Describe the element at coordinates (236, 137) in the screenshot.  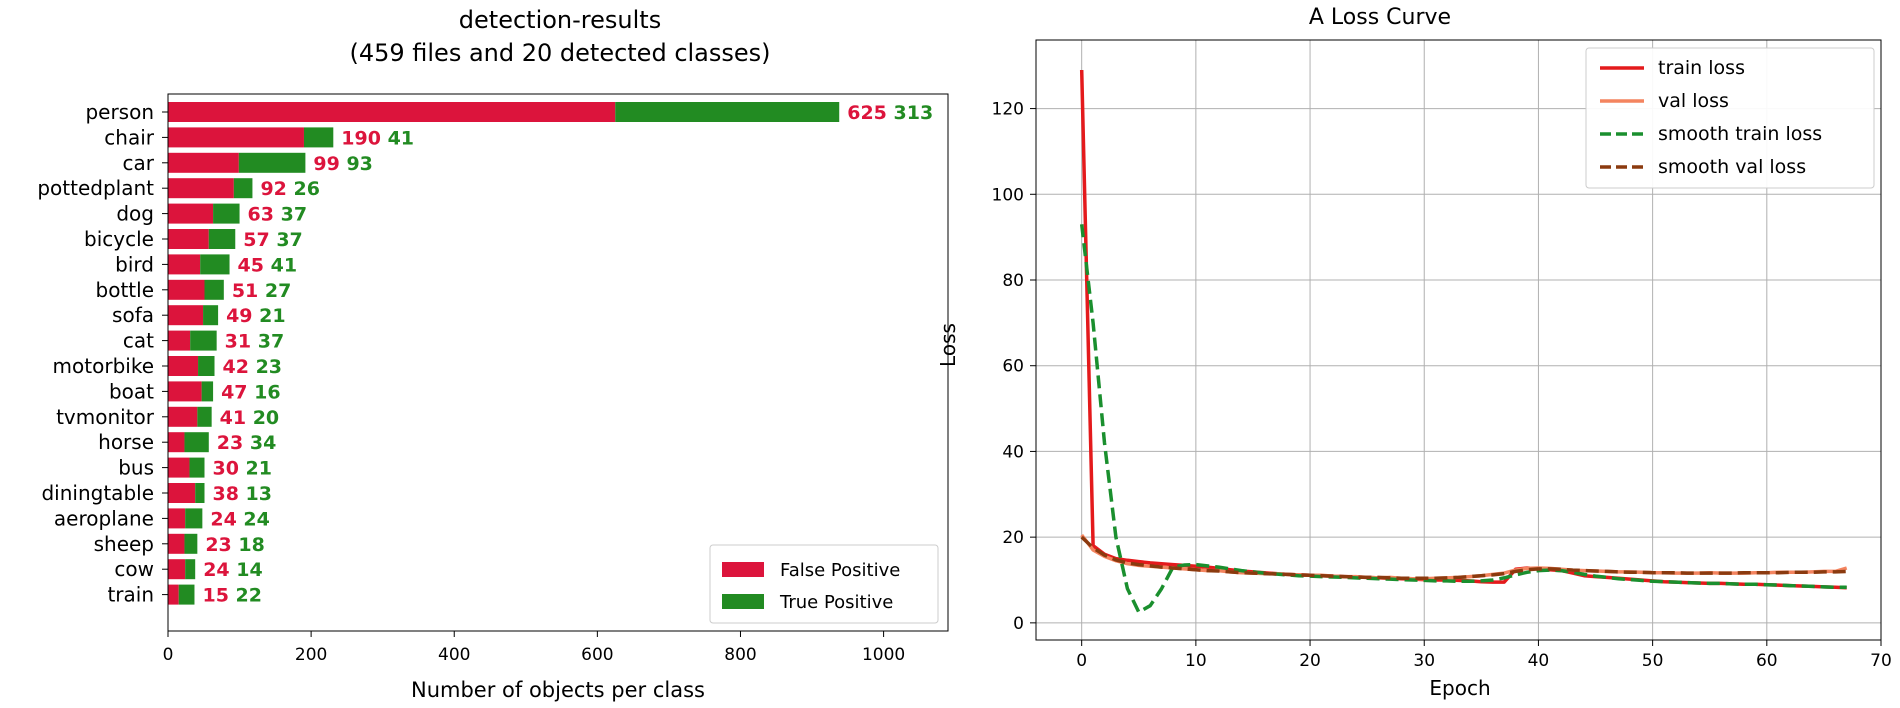
I see `bar-fp-chair` at that location.